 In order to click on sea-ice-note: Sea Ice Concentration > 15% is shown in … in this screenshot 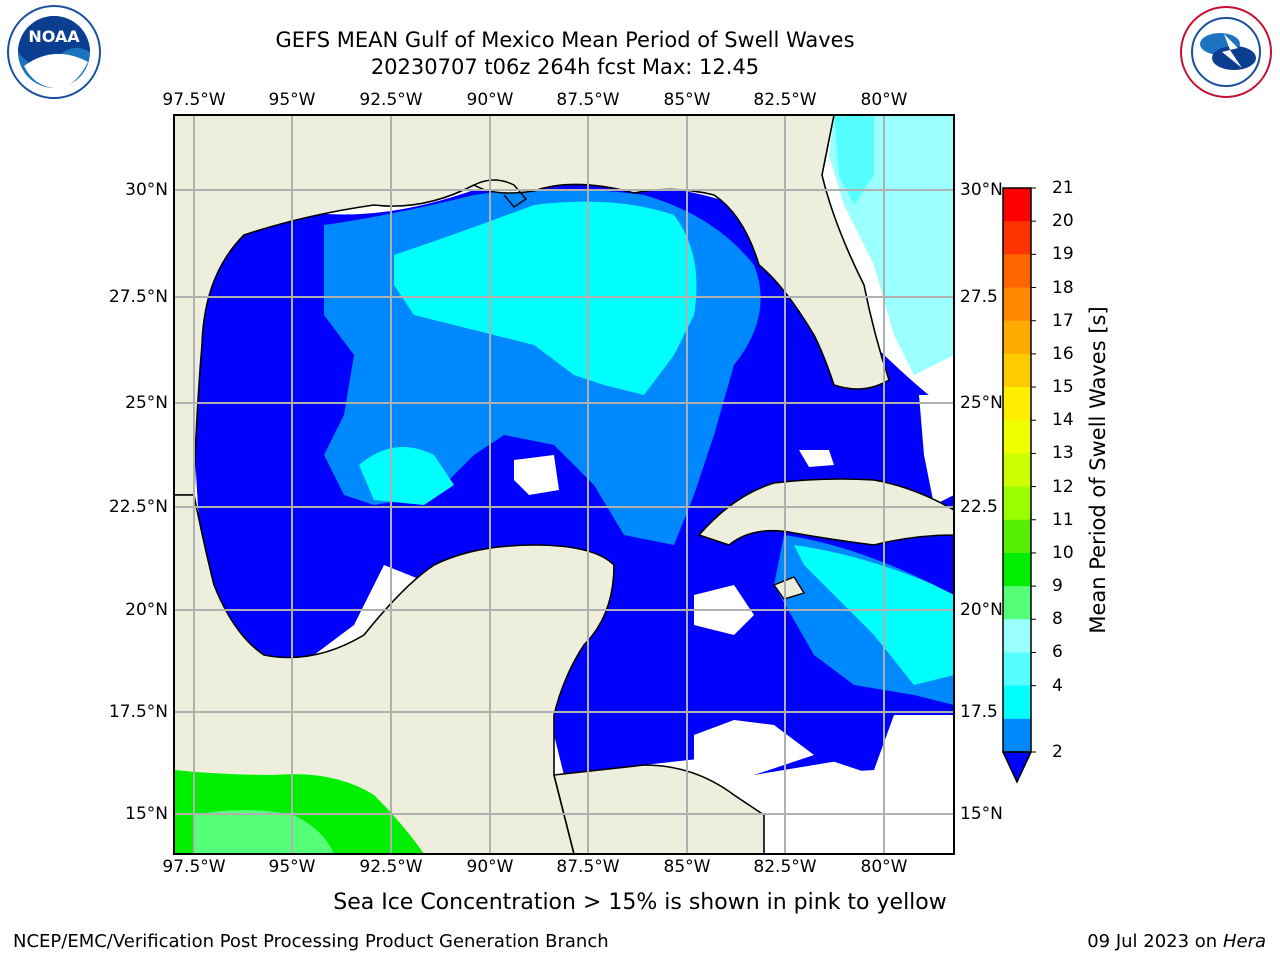, I will do `click(640, 902)`.